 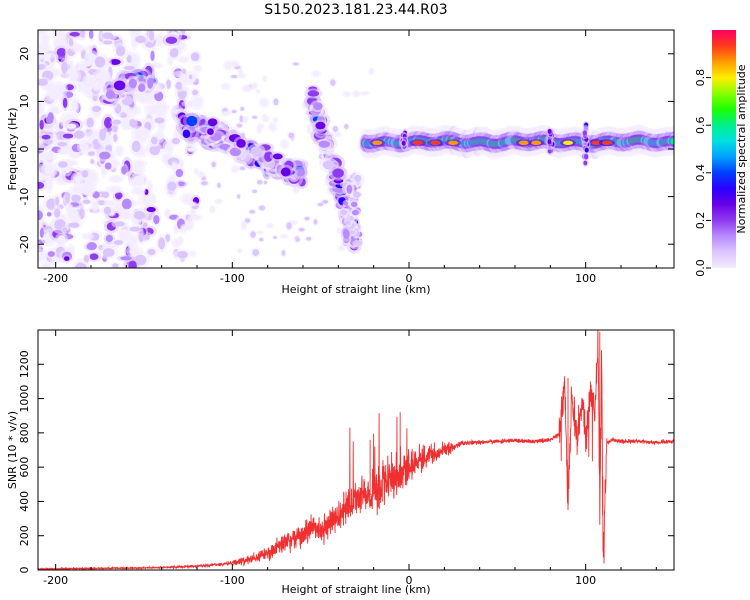 I want to click on colorbar-tick-label: 0.0, so click(x=700, y=268).